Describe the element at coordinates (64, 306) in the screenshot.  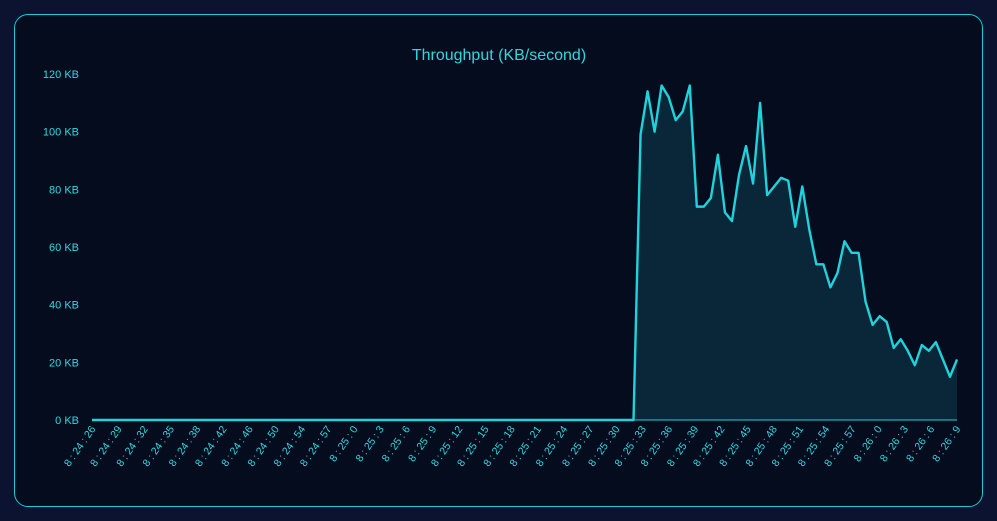
I see `y-tick-label: 40 KB` at that location.